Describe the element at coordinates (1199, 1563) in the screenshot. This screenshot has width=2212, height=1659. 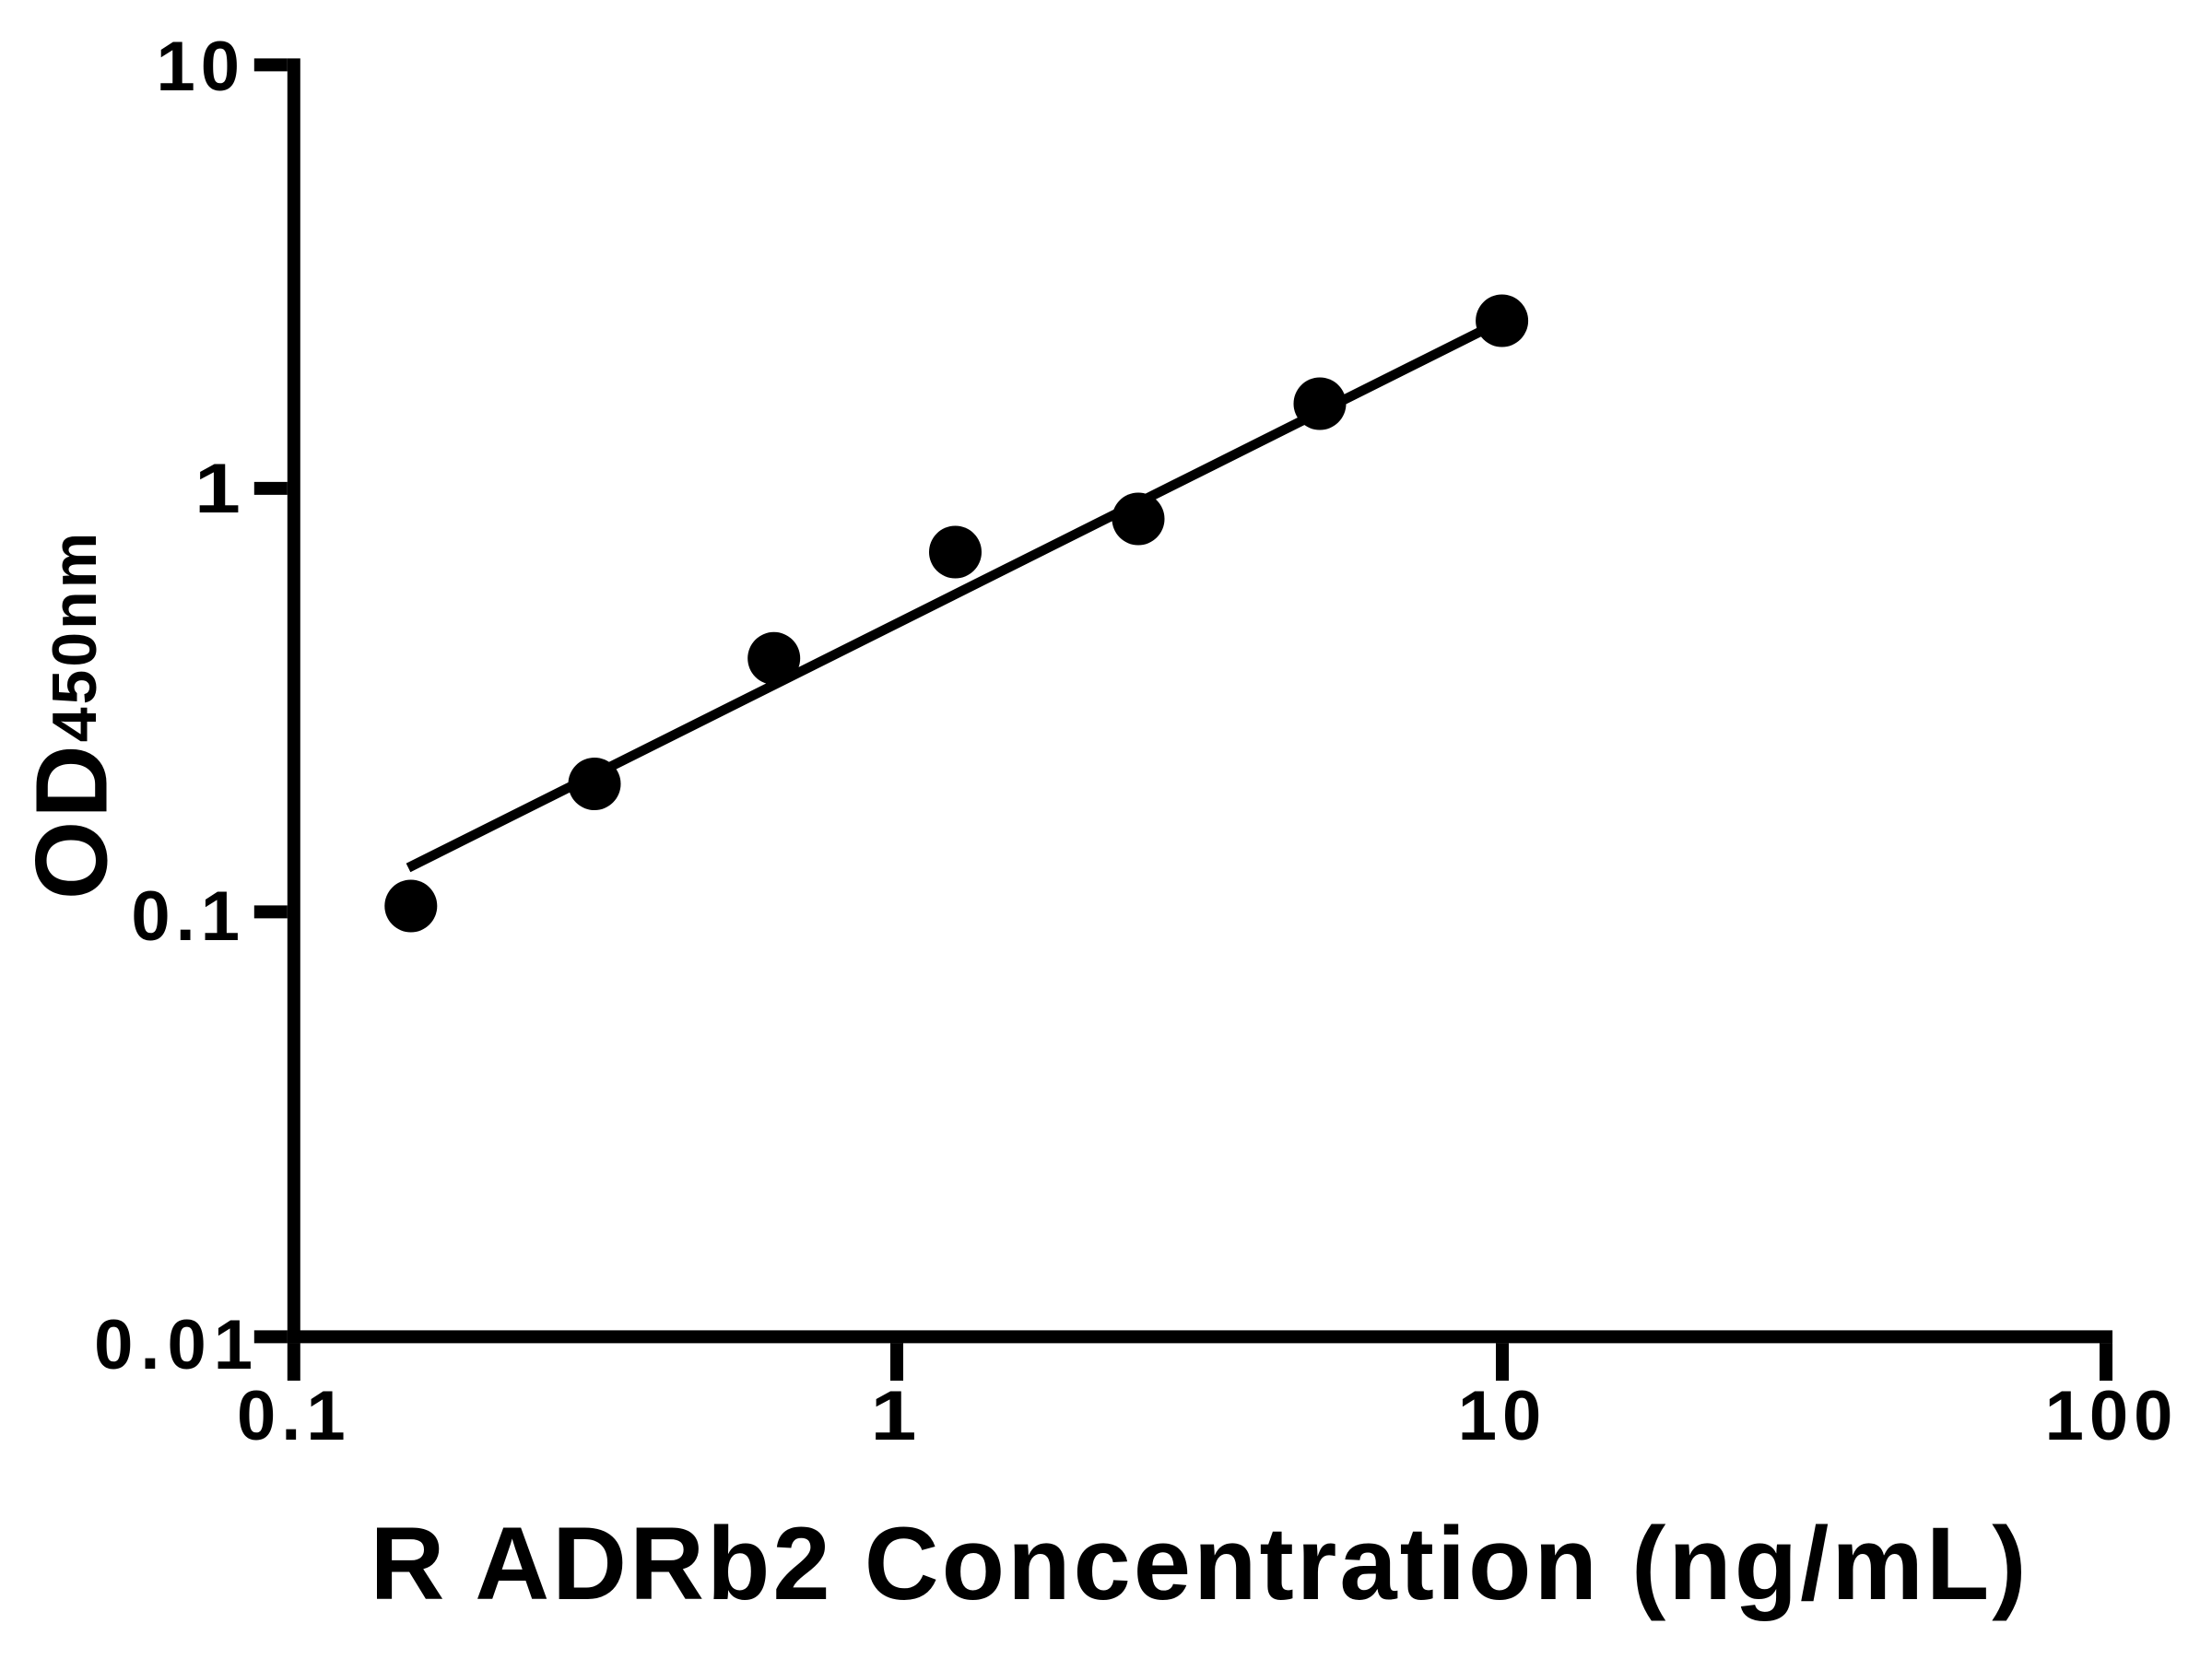
I see `svg-text: R ADRb2 Concentration (ng/mL)` at that location.